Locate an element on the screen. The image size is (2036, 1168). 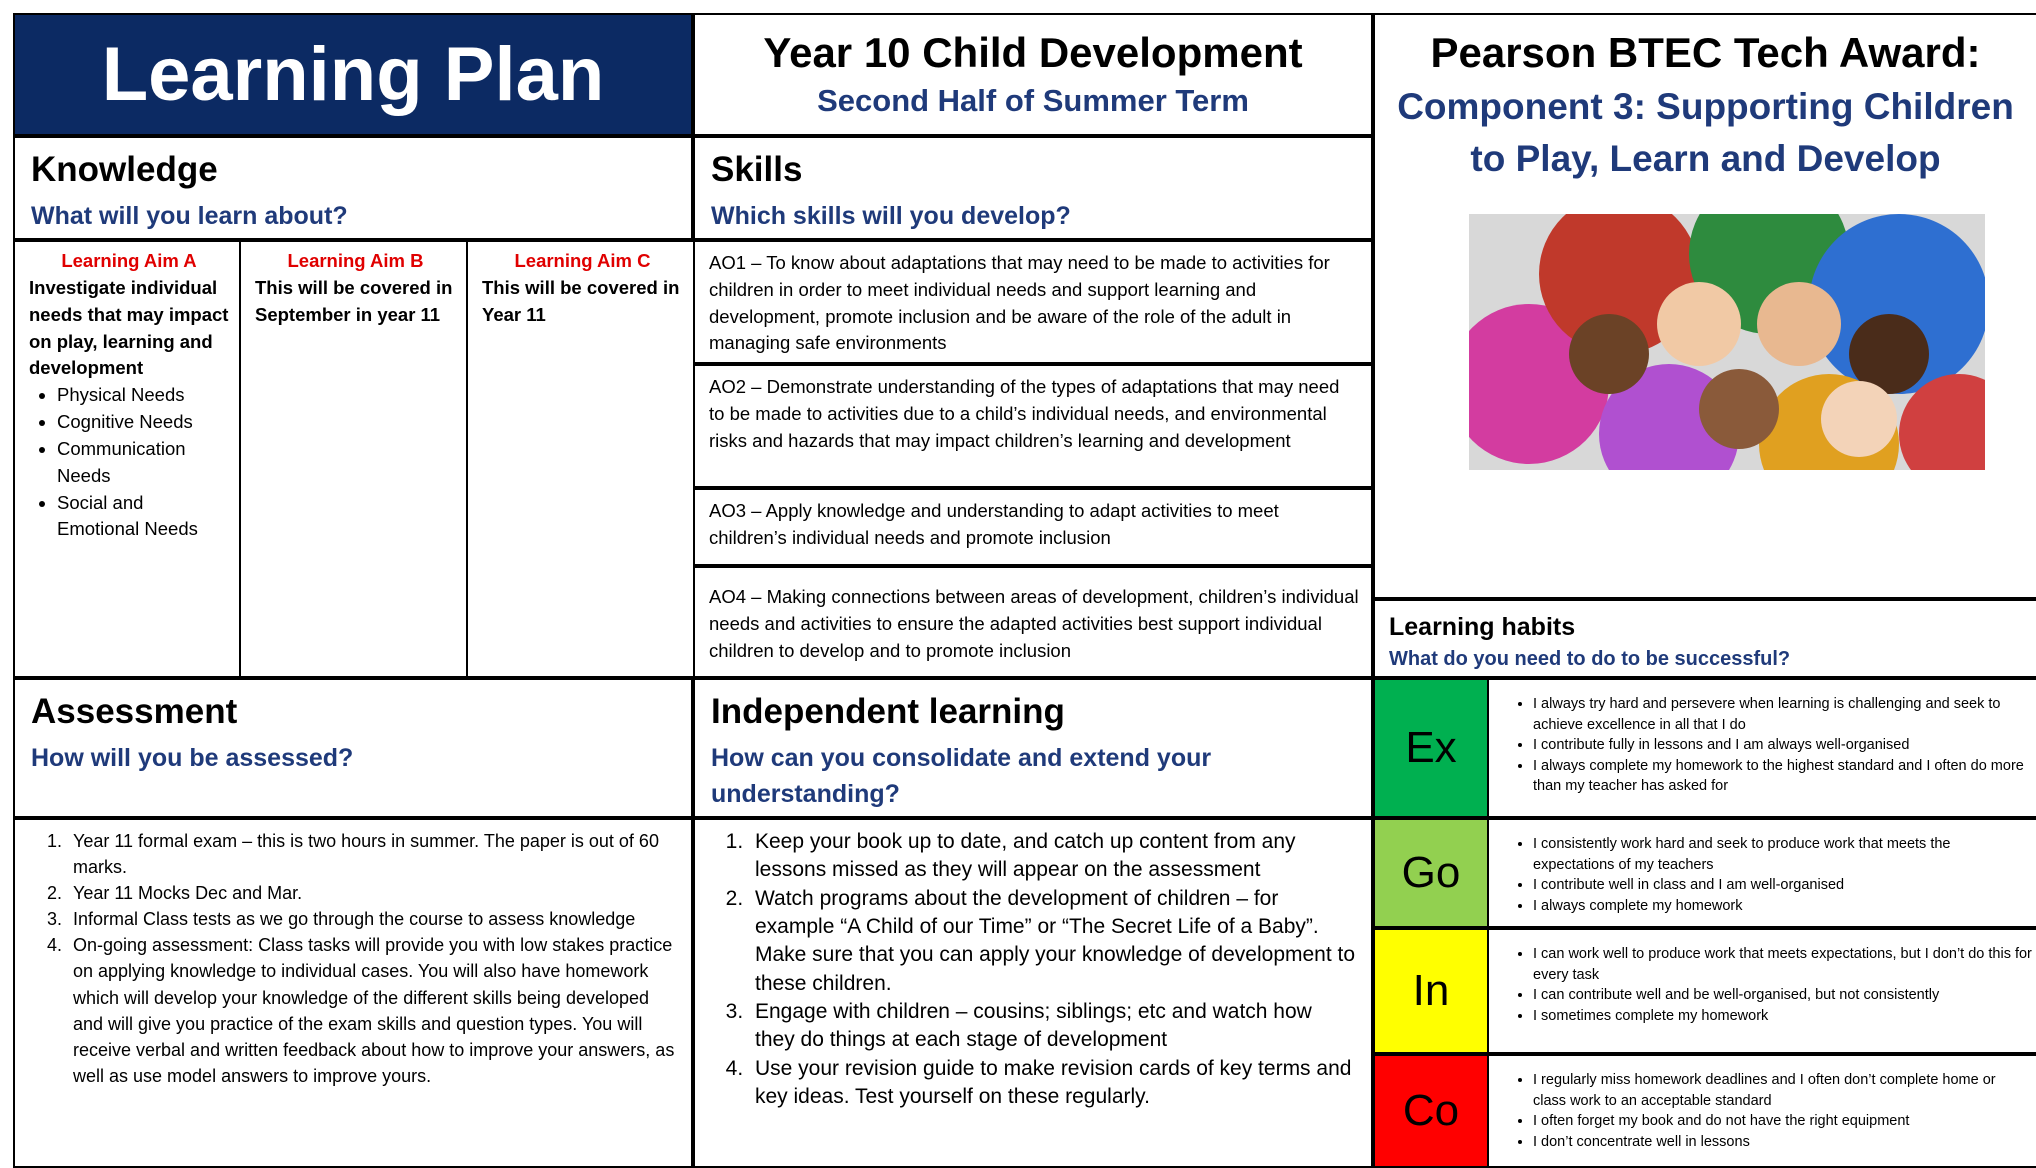
heading: Knowledge is located at coordinates (124, 169).